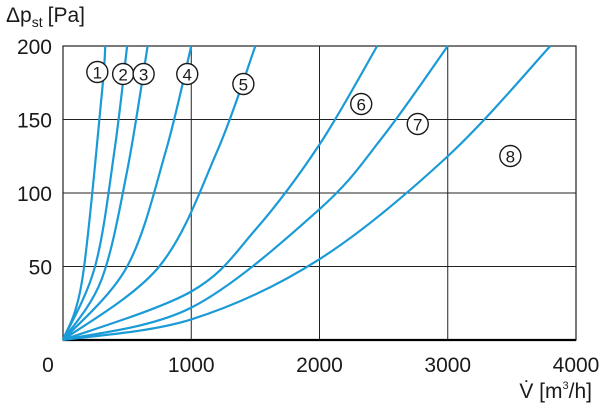  I want to click on curve-label-text: 1, so click(97, 73).